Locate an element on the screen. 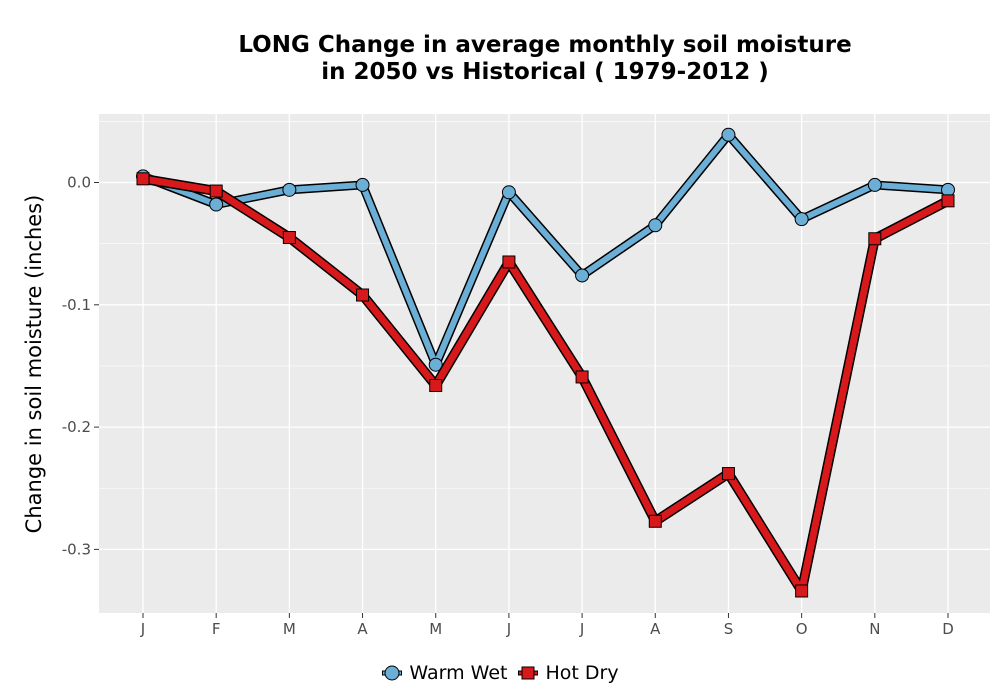 This screenshot has height=700, width=1000. x-tick-label: S is located at coordinates (729, 629).